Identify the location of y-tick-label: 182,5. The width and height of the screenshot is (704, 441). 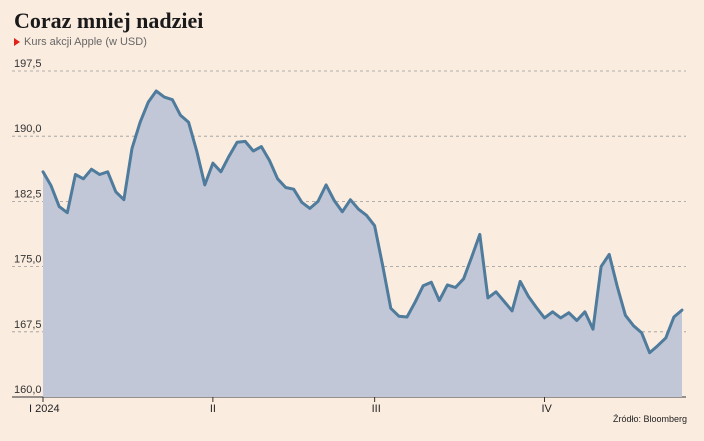
(28, 194).